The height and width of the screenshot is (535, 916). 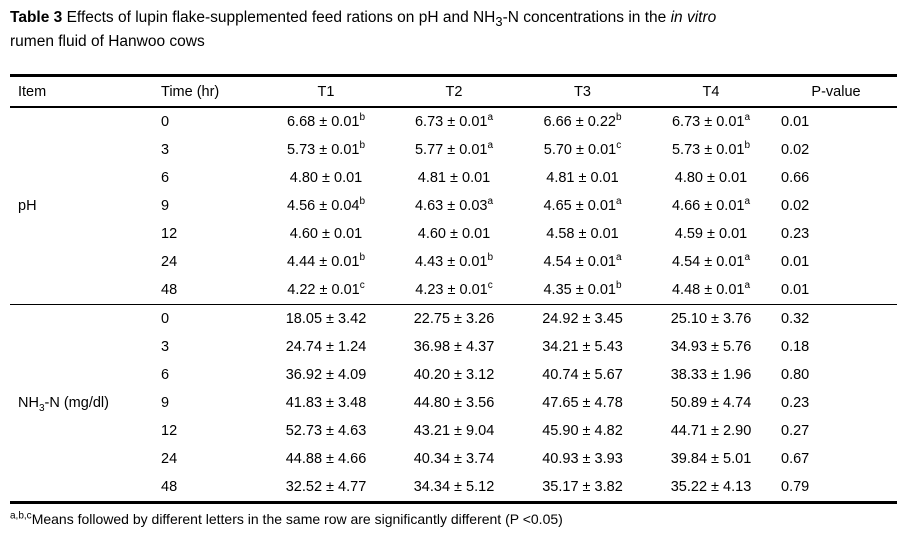 I want to click on time-cell: 3, so click(x=165, y=347).